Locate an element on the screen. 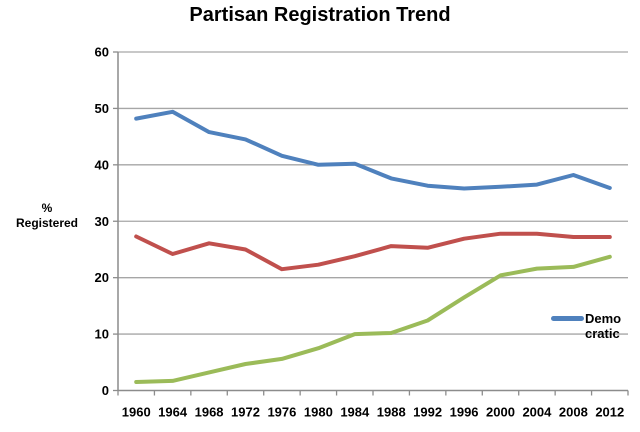 The image size is (640, 432). x-tick-label-2012: 2012 is located at coordinates (609, 412).